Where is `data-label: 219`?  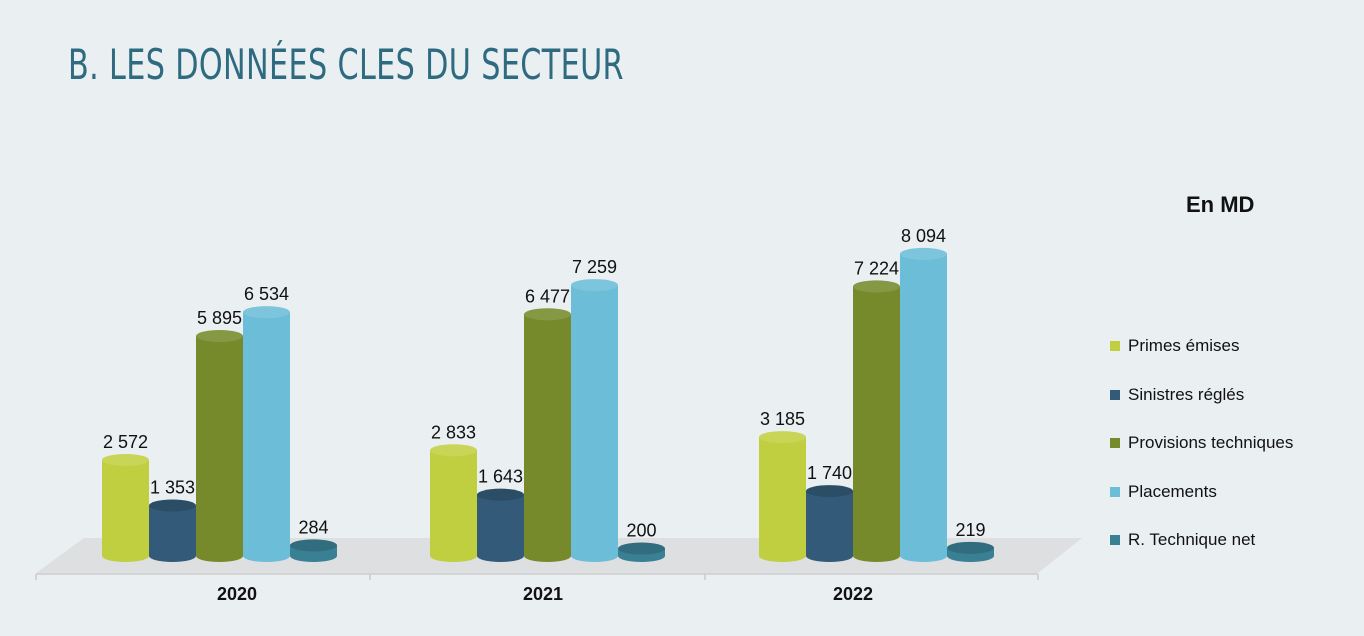
data-label: 219 is located at coordinates (970, 530).